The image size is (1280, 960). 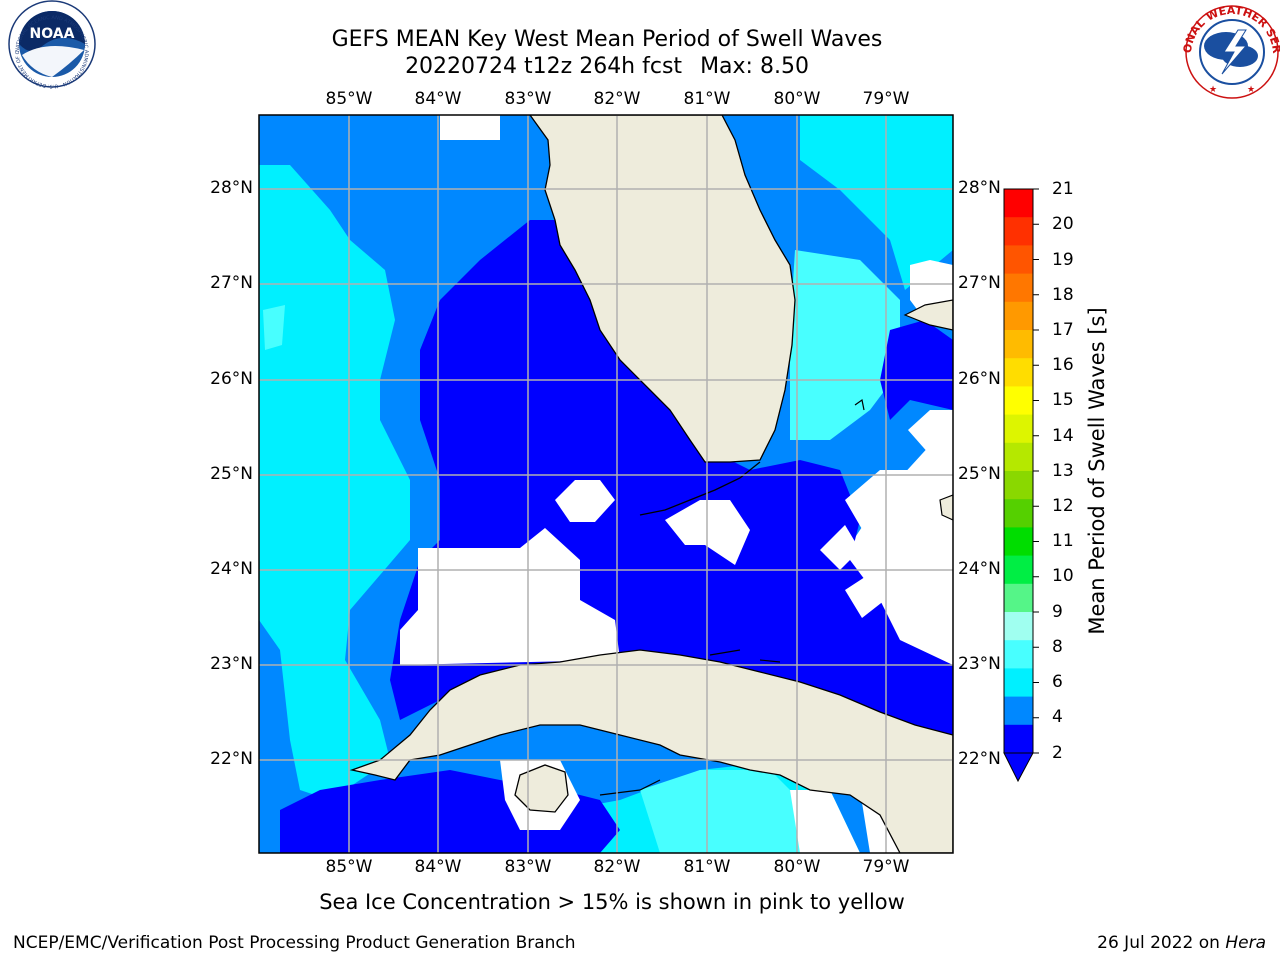 What do you see at coordinates (231, 759) in the screenshot?
I see `lat-label-left: 22°N` at bounding box center [231, 759].